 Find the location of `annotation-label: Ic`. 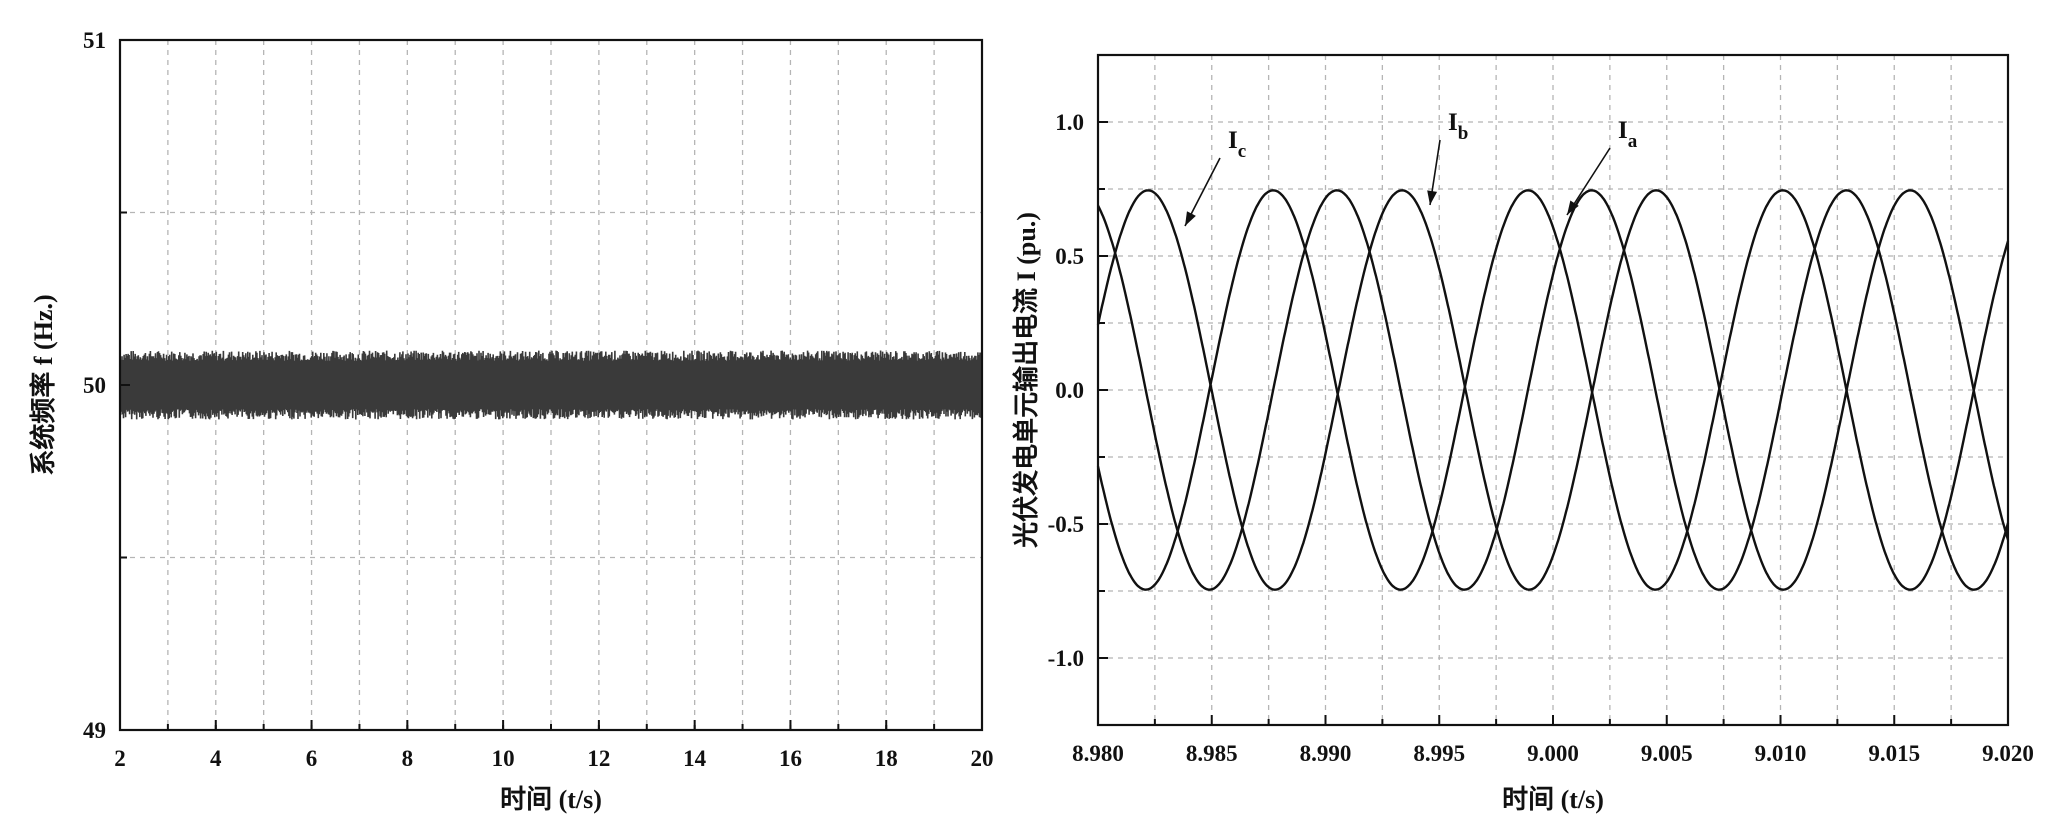

annotation-label: Ic is located at coordinates (1237, 144).